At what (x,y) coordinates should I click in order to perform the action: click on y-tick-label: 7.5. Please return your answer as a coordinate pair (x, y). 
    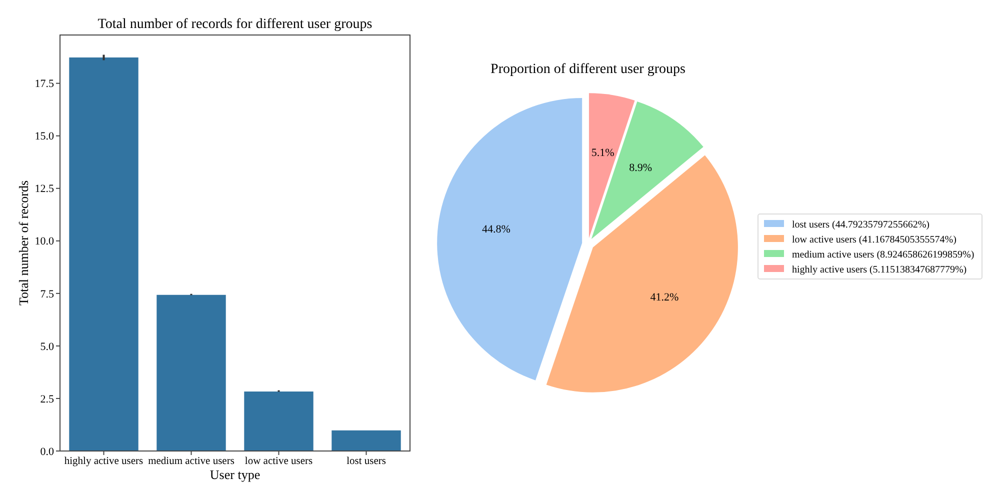
    Looking at the image, I should click on (47, 294).